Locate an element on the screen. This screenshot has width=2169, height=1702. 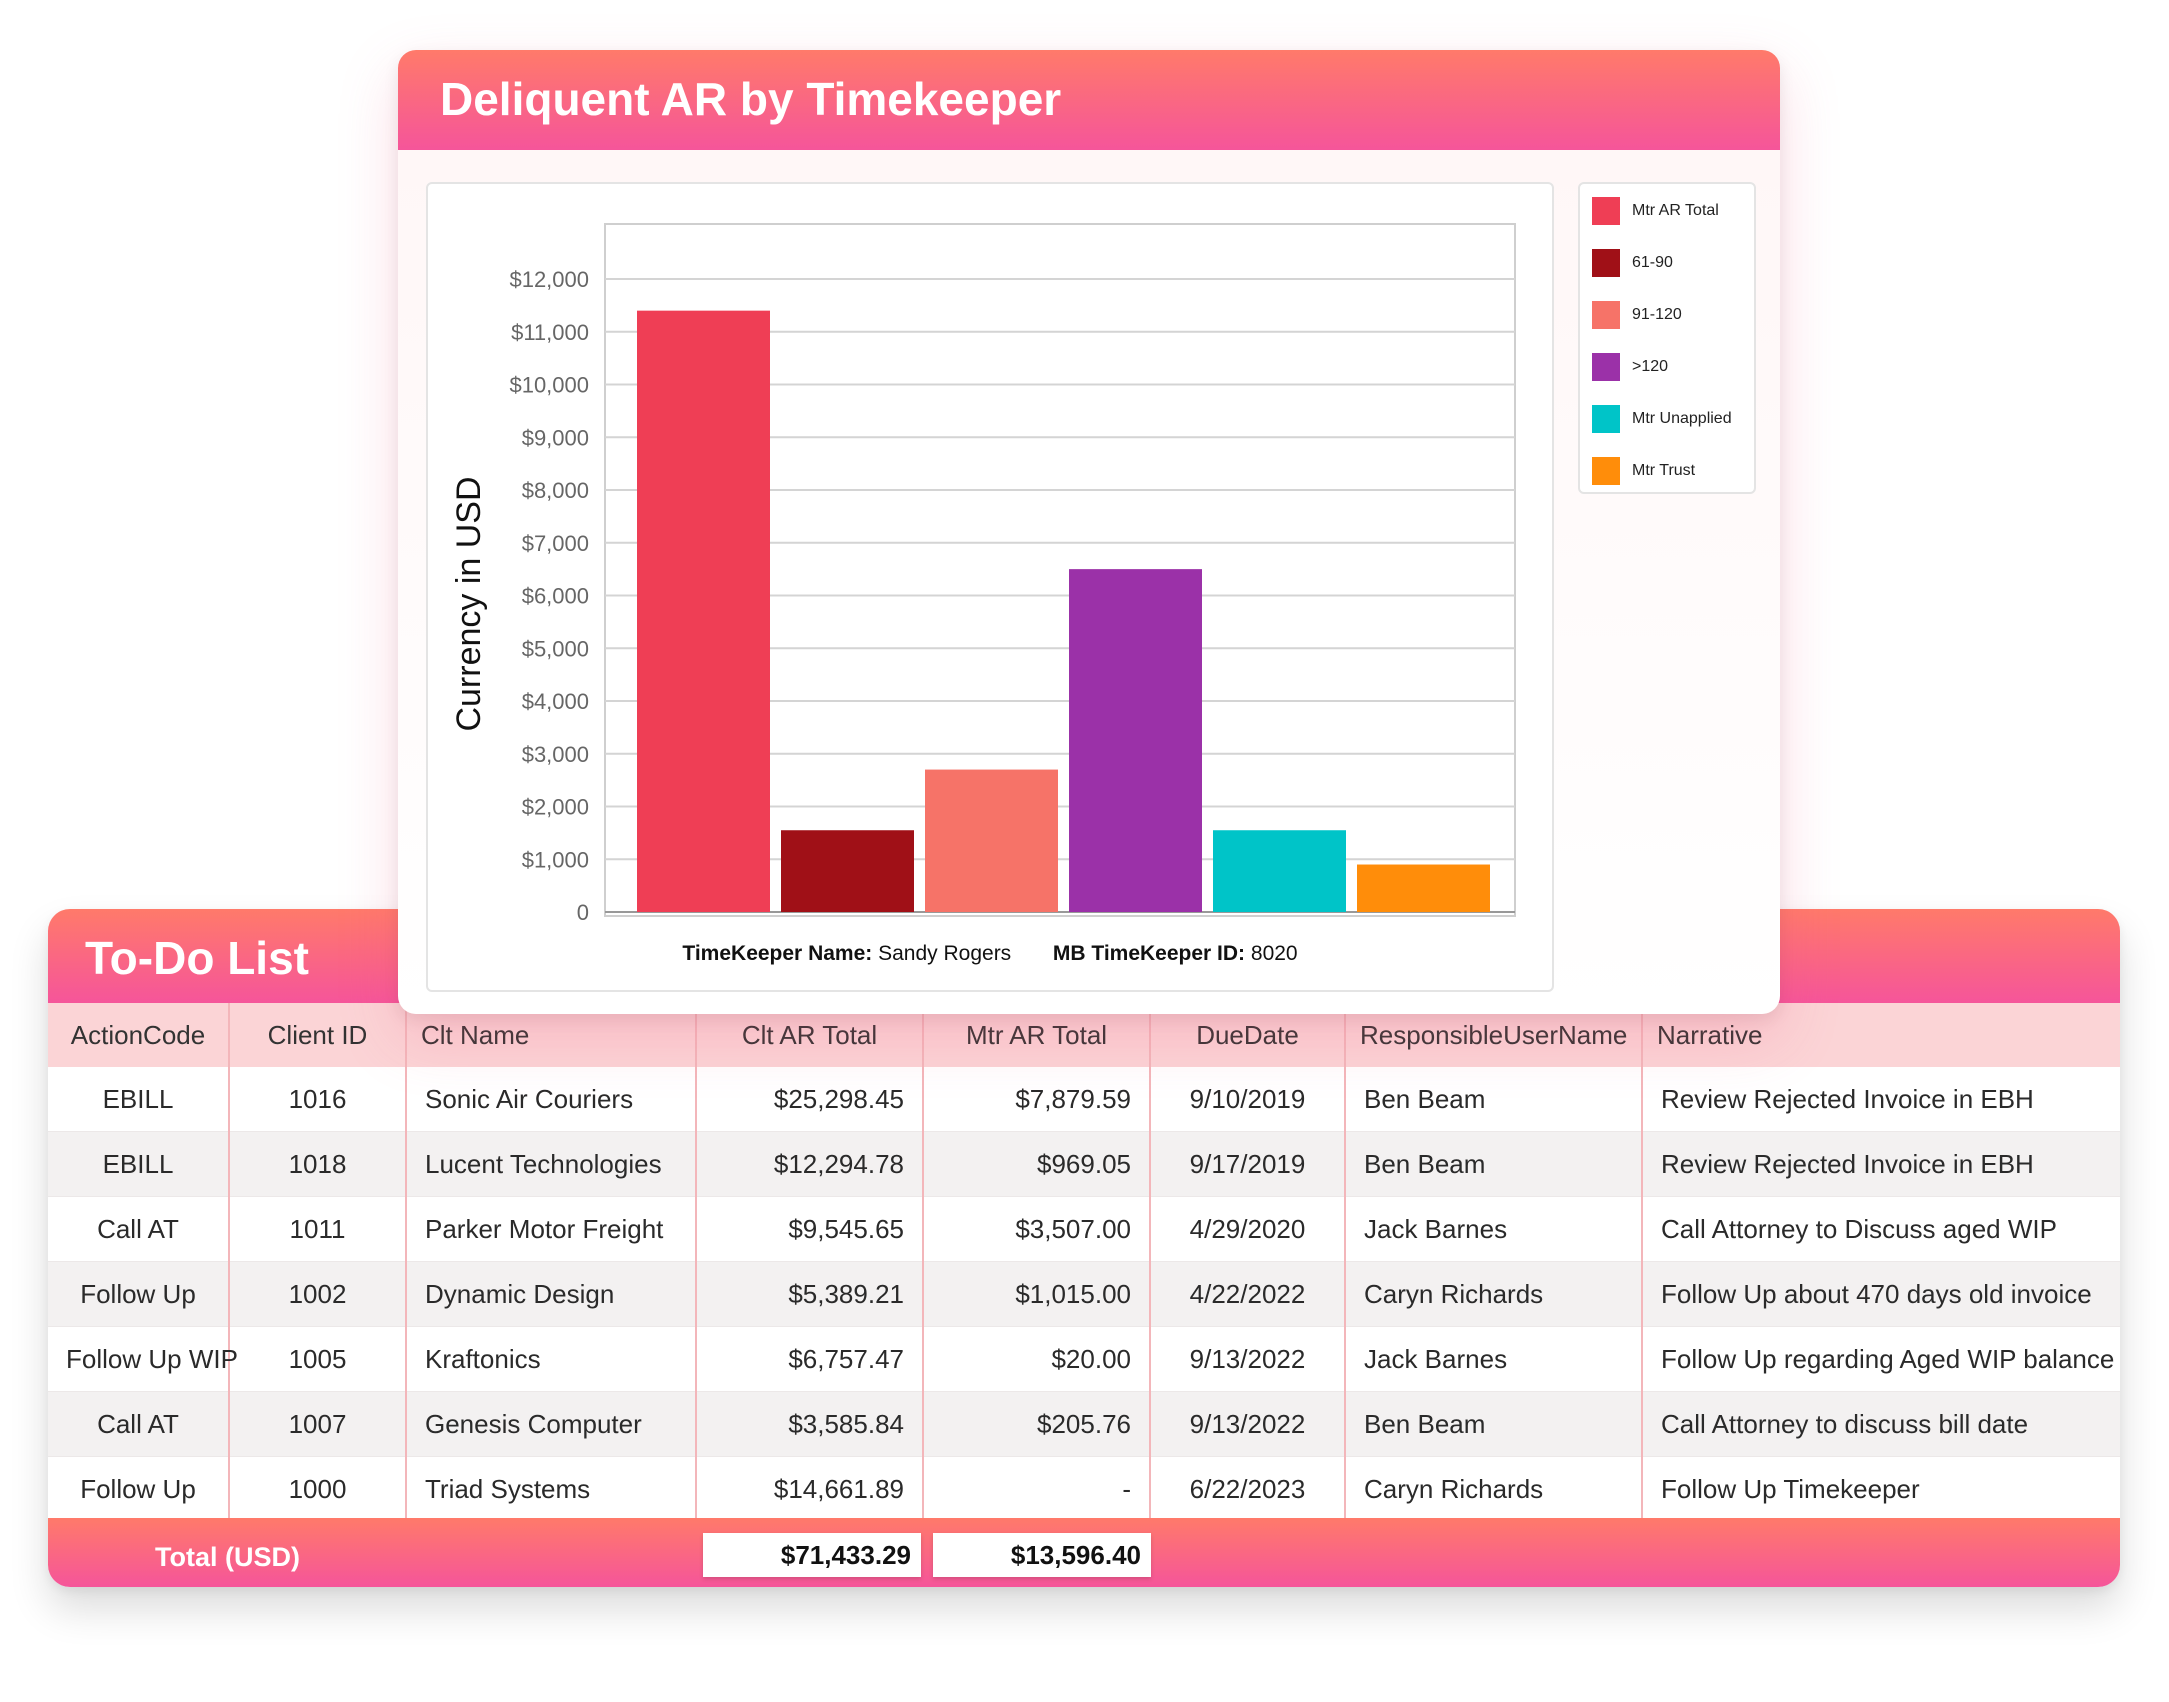
cell-duedate: 6/22/2023 is located at coordinates (1248, 1488).